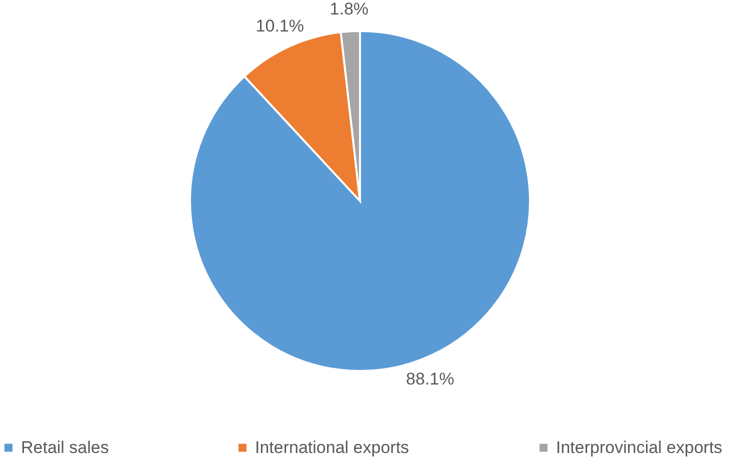 The width and height of the screenshot is (753, 468). I want to click on data-label: 1.8%, so click(349, 9).